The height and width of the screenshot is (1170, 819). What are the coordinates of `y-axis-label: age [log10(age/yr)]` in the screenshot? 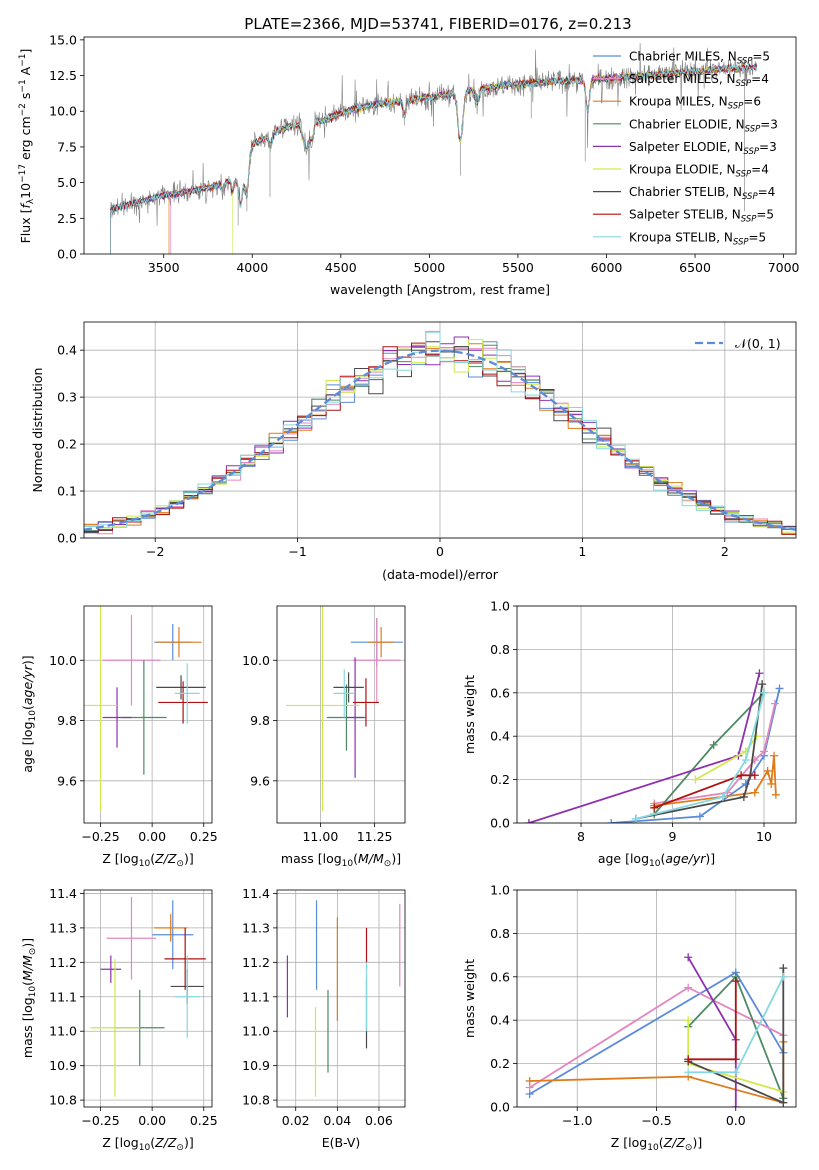 It's located at (29, 713).